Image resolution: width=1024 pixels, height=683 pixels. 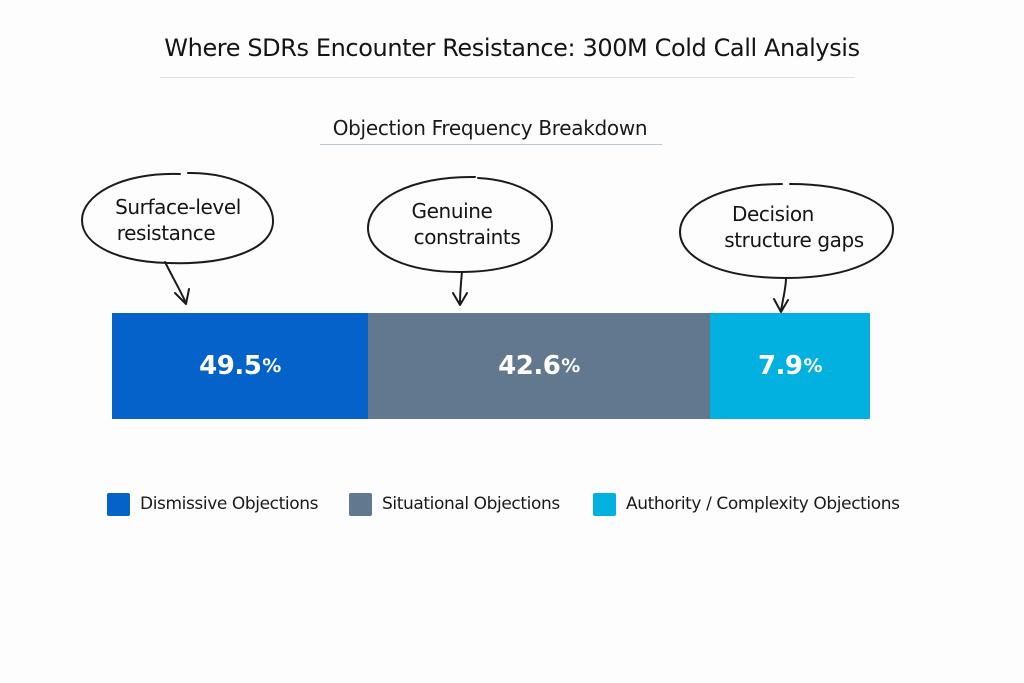 What do you see at coordinates (452, 211) in the screenshot?
I see `callout-line: Genuine` at bounding box center [452, 211].